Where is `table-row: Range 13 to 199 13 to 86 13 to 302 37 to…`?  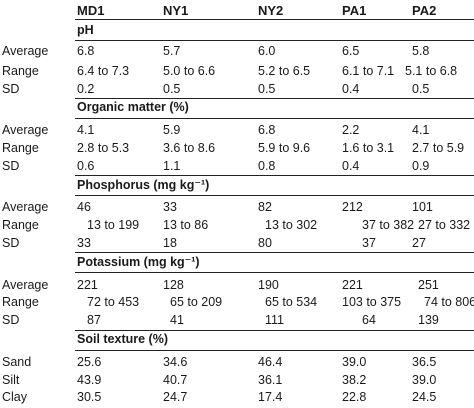 table-row: Range 13 to 199 13 to 86 13 to 302 37 to… is located at coordinates (237, 227).